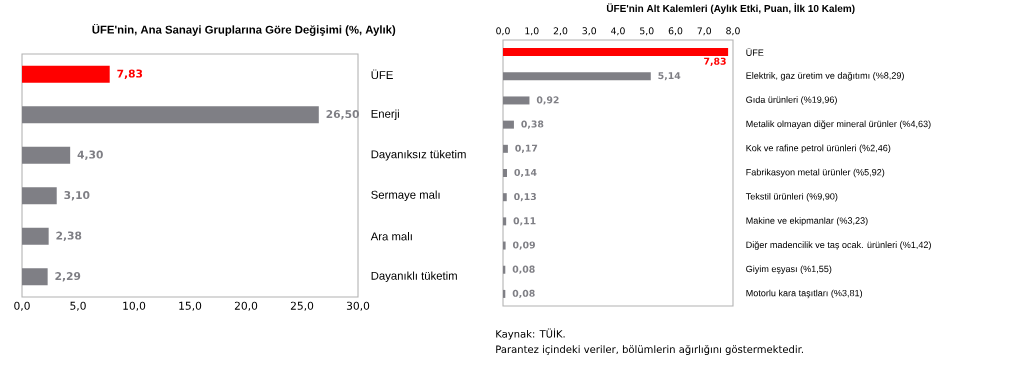 This screenshot has height=365, width=1014. Describe the element at coordinates (391, 236) in the screenshot. I see `y-tick-label: Ara malı` at that location.